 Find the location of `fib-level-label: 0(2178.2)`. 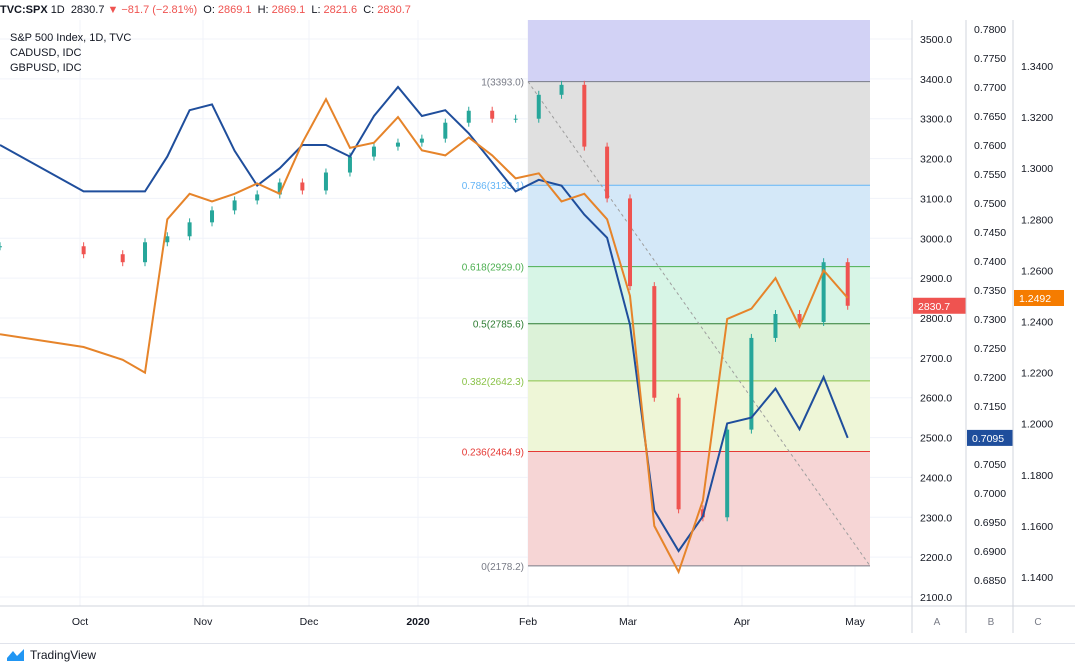

fib-level-label: 0(2178.2) is located at coordinates (502, 567).